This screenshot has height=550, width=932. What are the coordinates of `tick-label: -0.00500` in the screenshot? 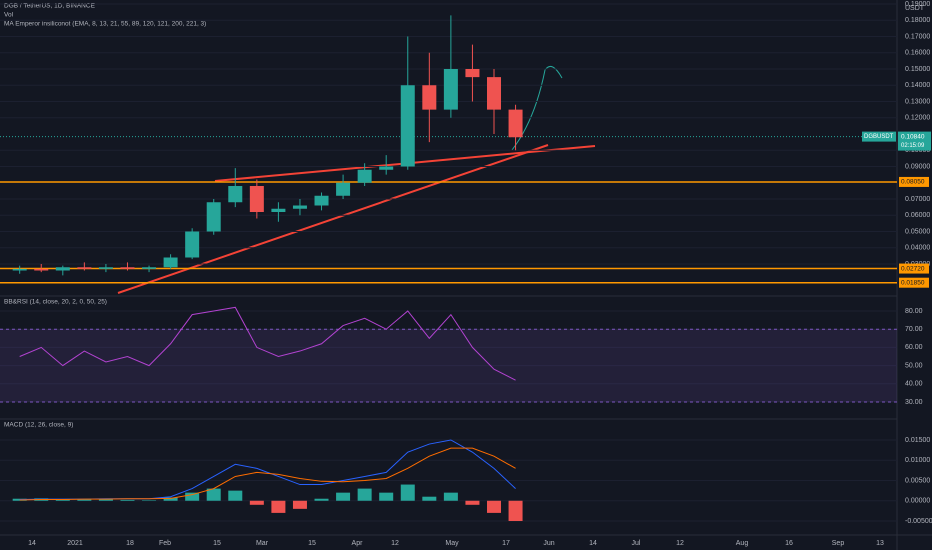 It's located at (918, 521).